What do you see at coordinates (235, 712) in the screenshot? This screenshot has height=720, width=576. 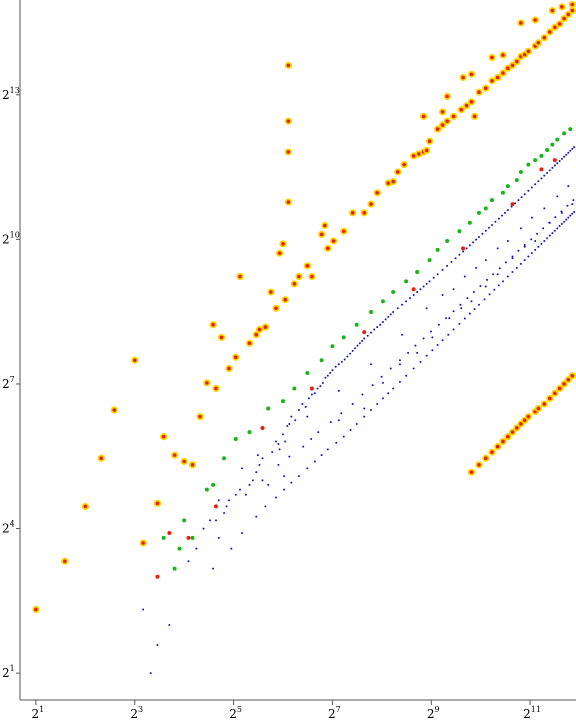 I see `x-tick-label: 25` at bounding box center [235, 712].